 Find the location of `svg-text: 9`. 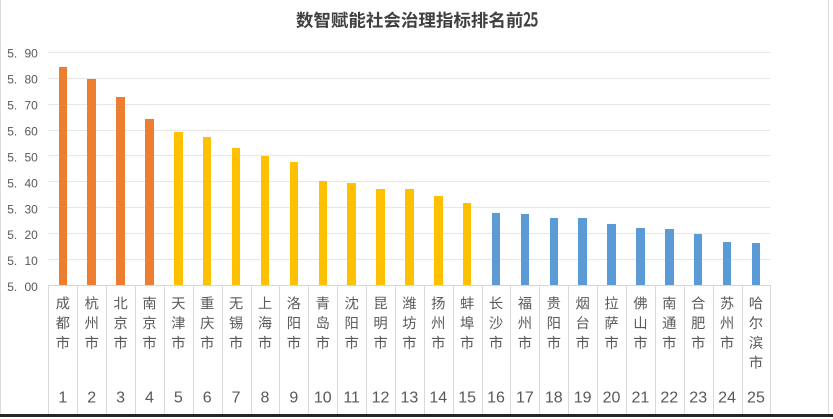

svg-text: 9 is located at coordinates (293, 398).